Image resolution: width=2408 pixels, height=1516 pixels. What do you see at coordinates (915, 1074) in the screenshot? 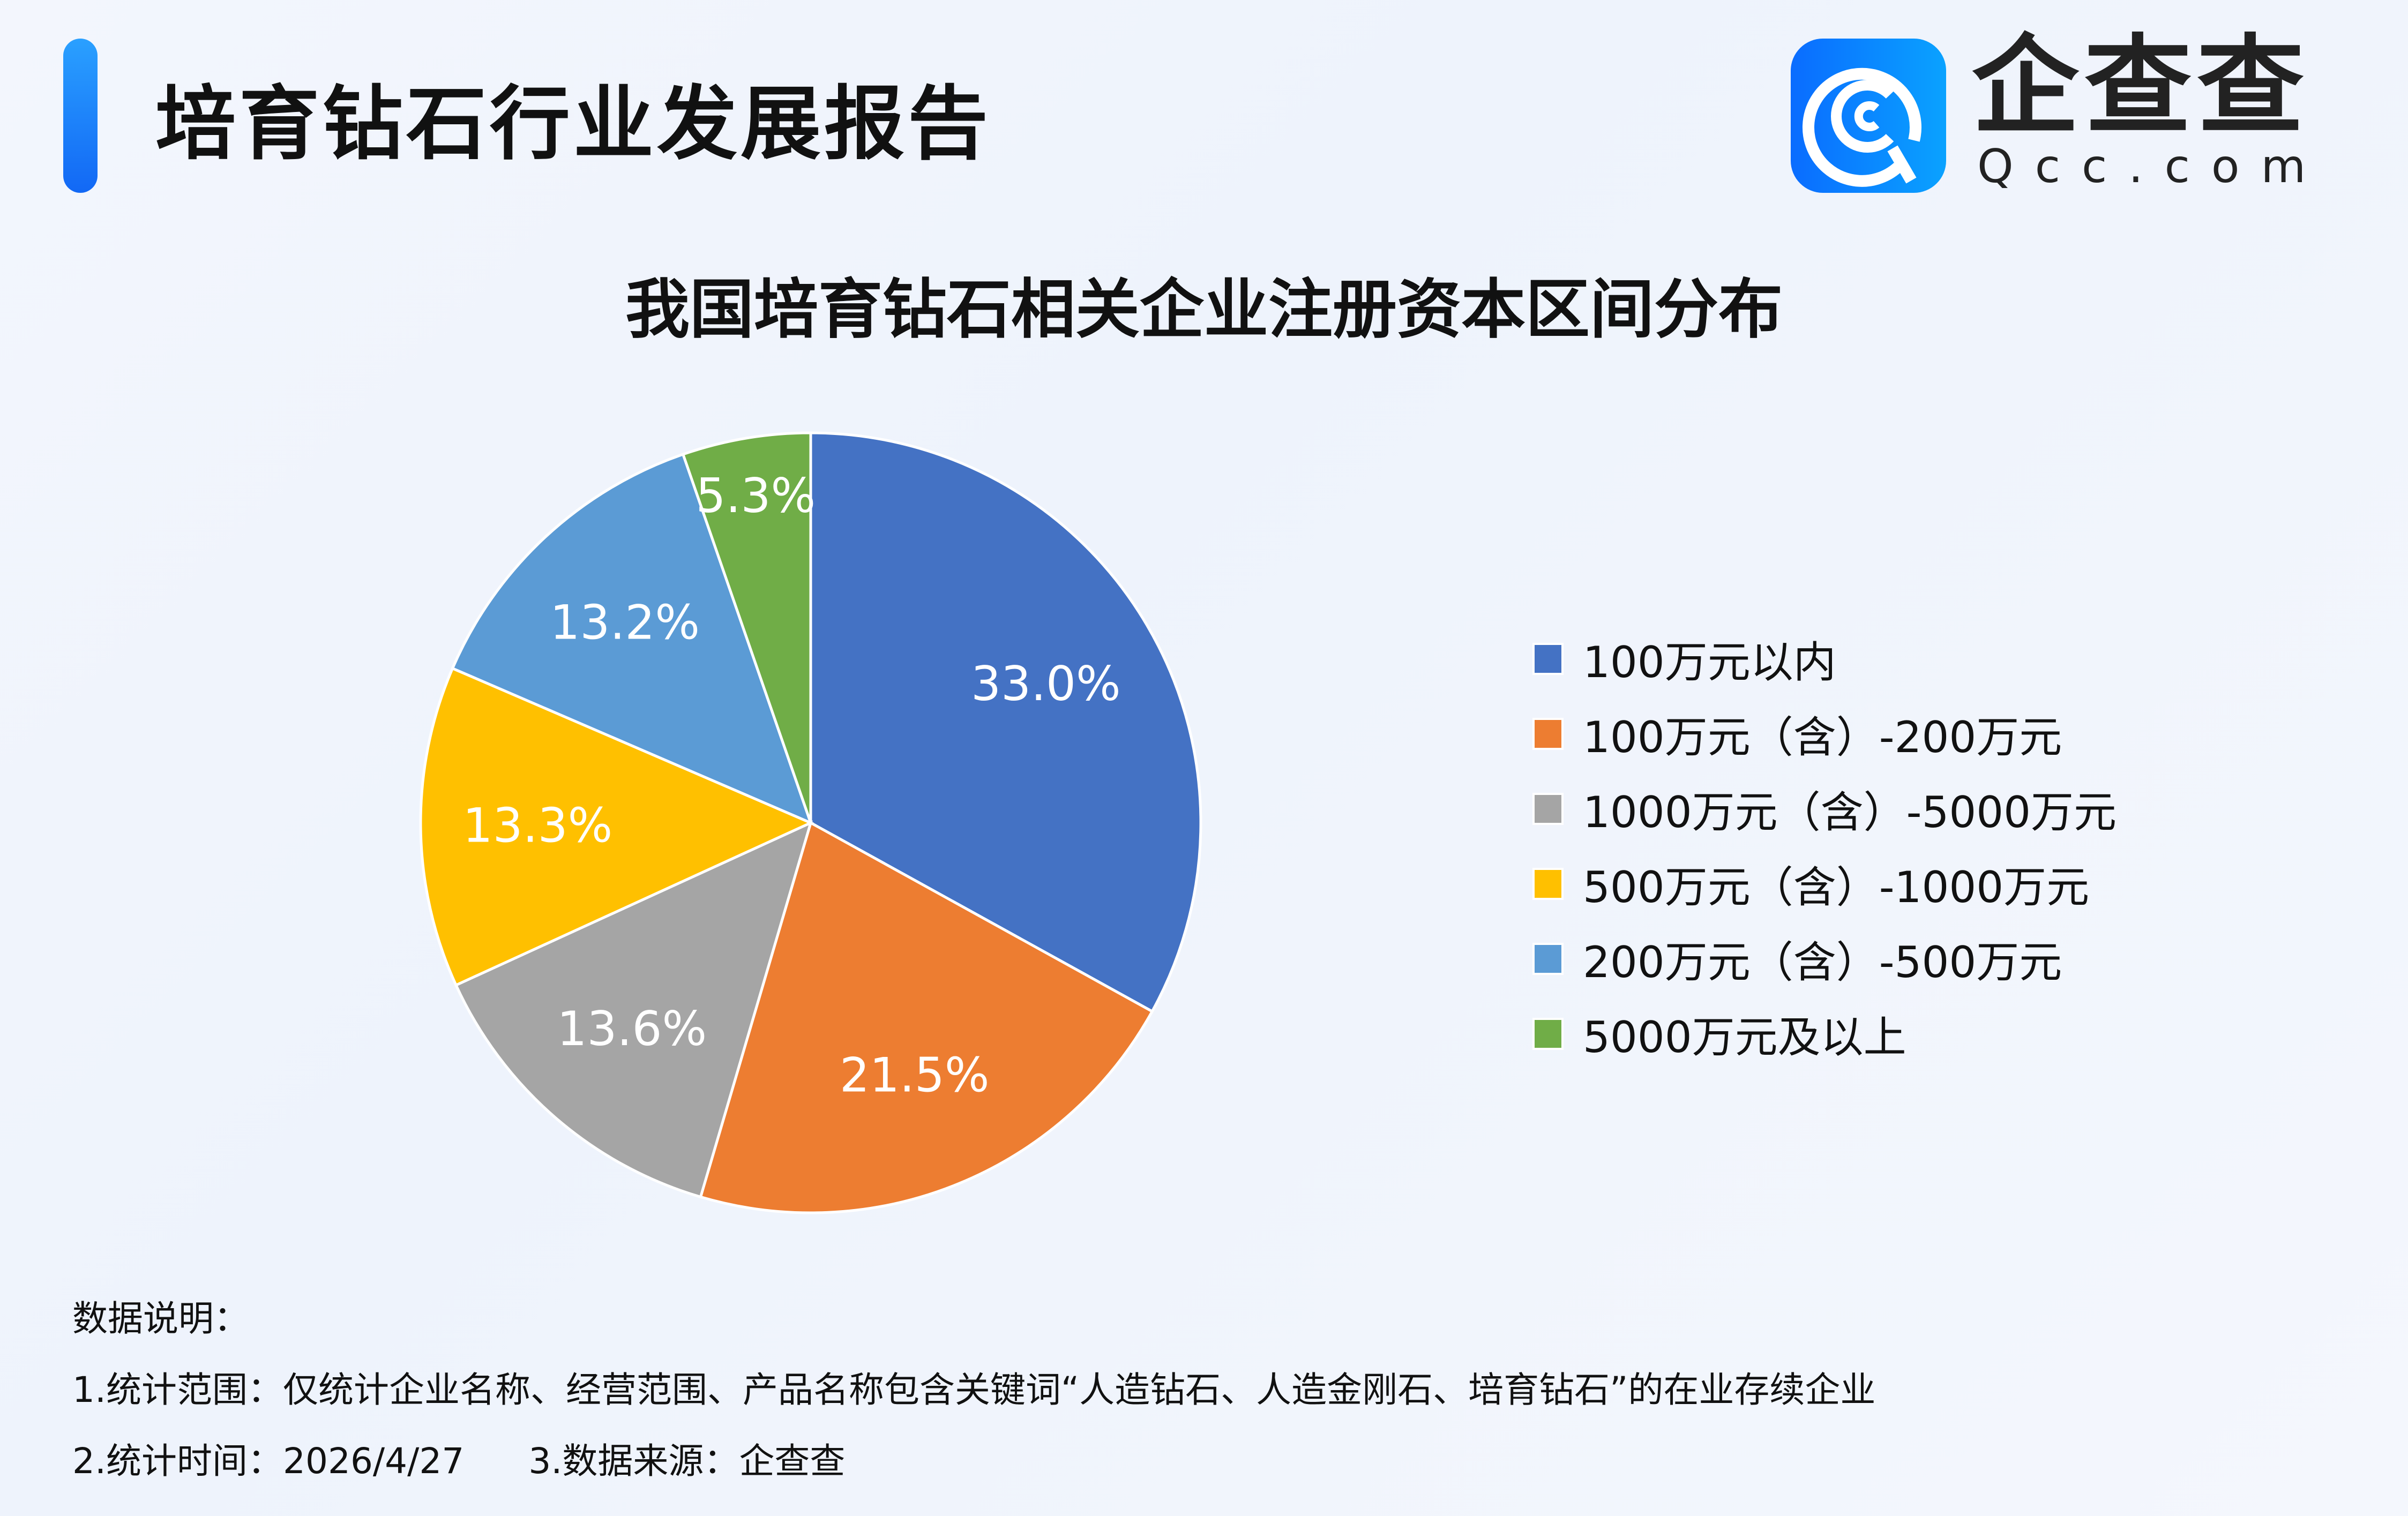
I see `data-label: 21.5%` at bounding box center [915, 1074].